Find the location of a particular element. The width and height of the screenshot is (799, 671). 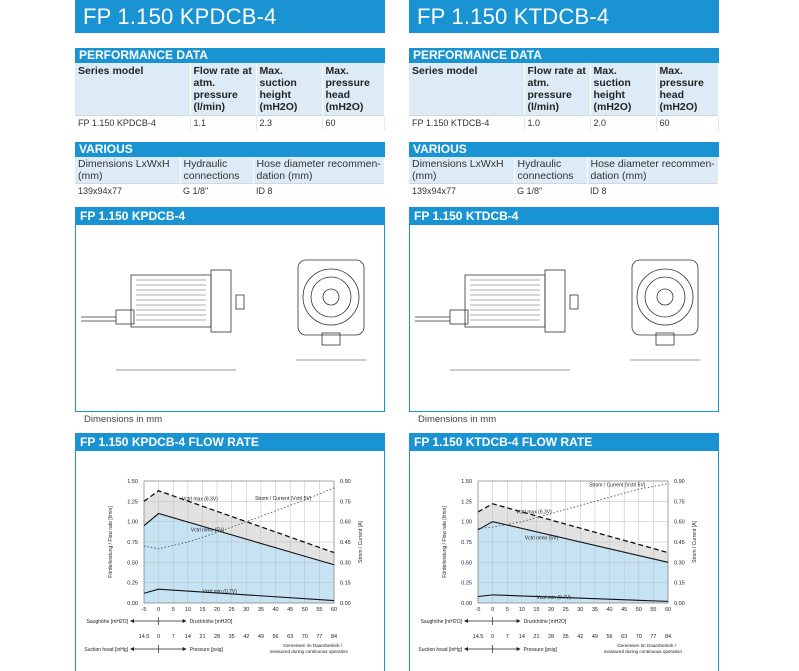

x2-axis-label: Pressure [psig] is located at coordinates (207, 650).